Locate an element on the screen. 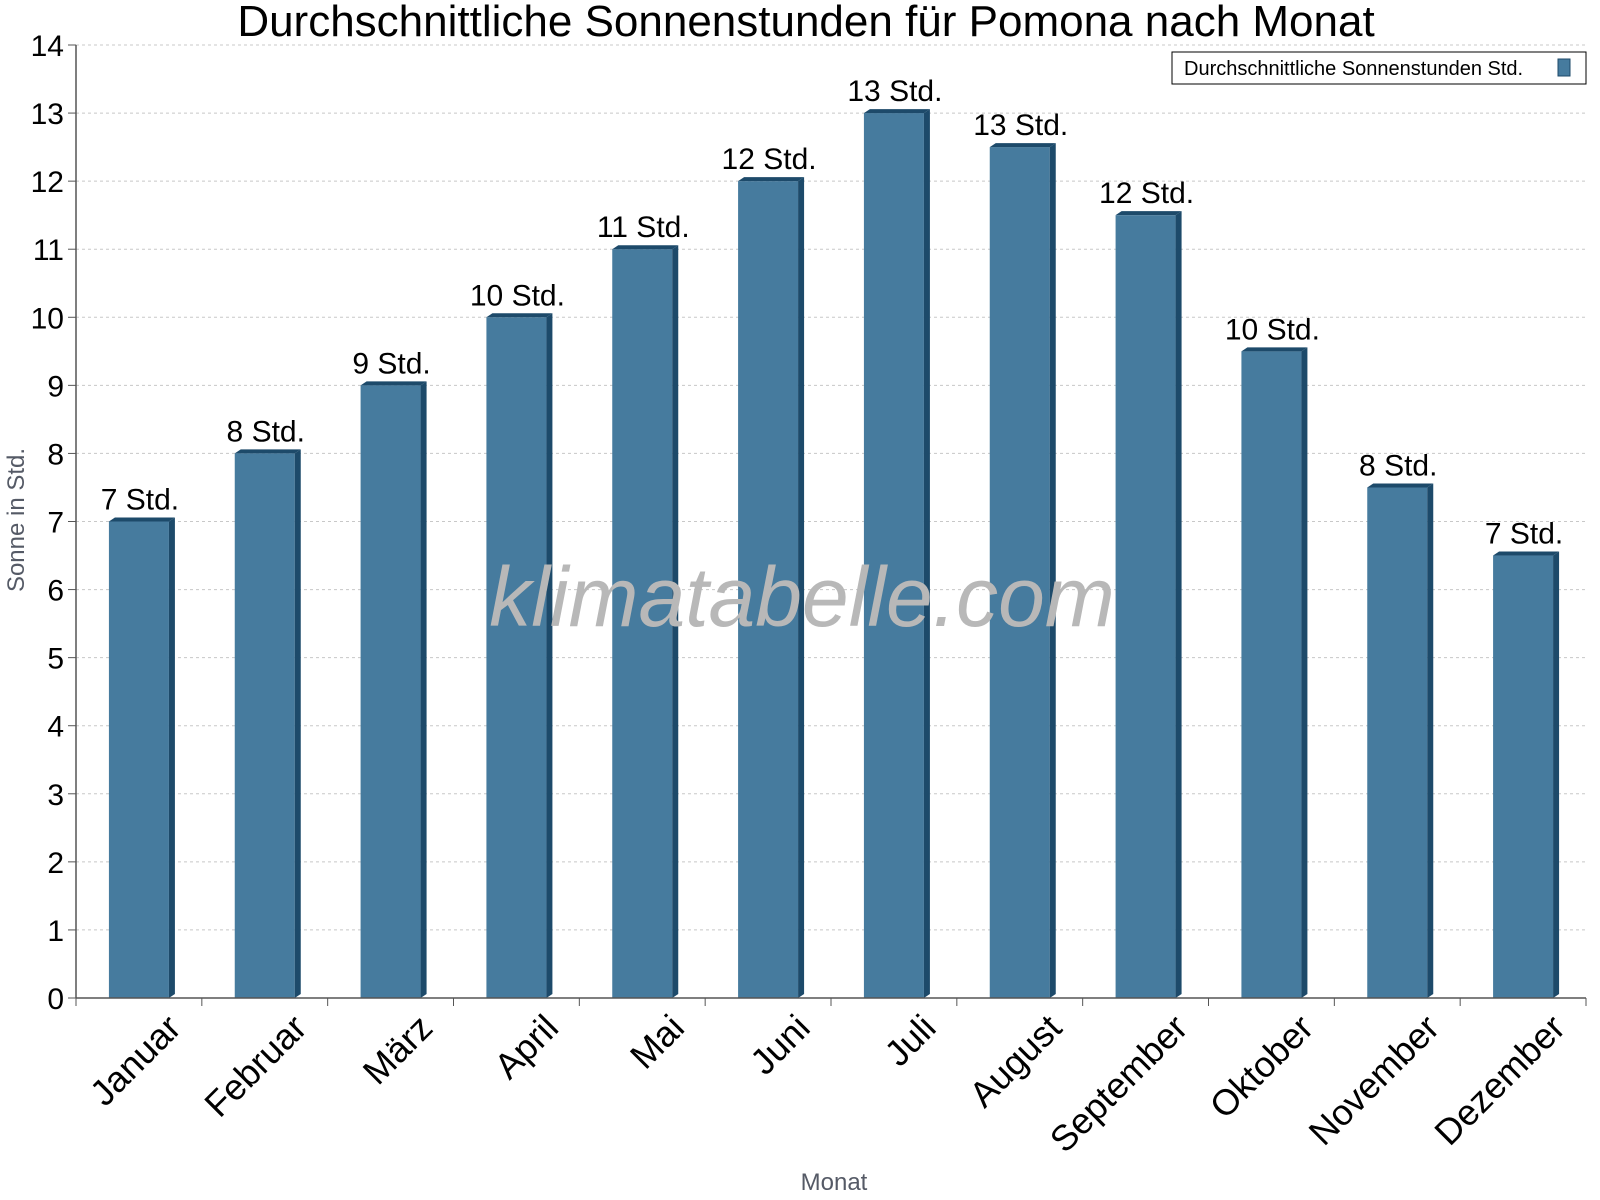 This screenshot has height=1200, width=1600. data-label: 11 Std. is located at coordinates (643, 227).